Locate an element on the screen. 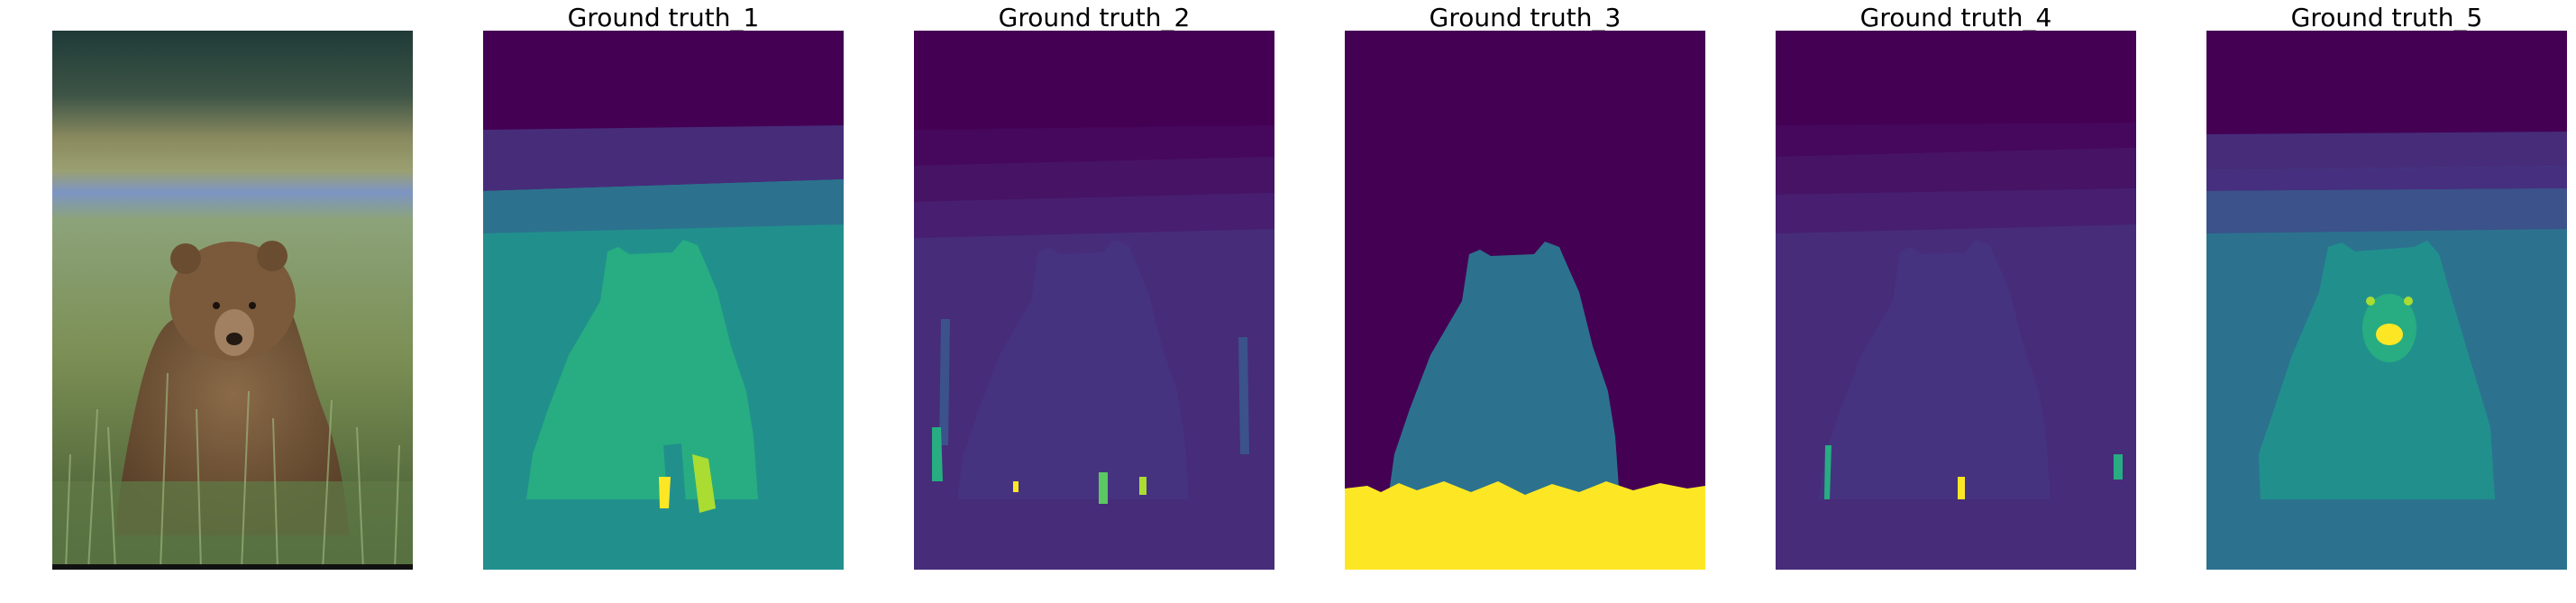 The height and width of the screenshot is (603, 2576). ground-truth-2-panel: Ground truth_2 is located at coordinates (1094, 301).